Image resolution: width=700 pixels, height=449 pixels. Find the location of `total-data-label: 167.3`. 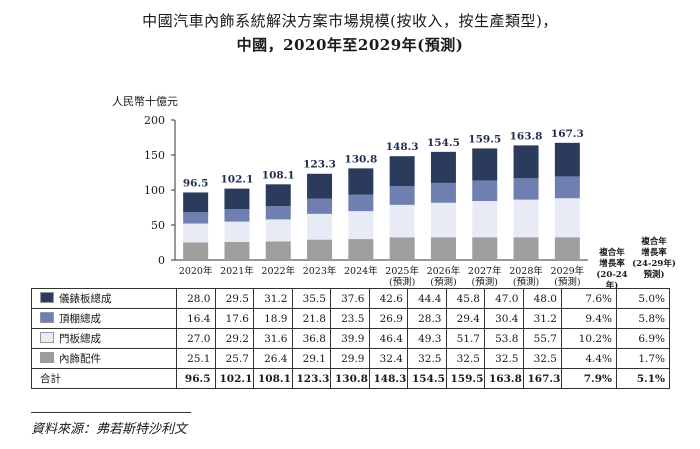

total-data-label: 167.3 is located at coordinates (567, 134).